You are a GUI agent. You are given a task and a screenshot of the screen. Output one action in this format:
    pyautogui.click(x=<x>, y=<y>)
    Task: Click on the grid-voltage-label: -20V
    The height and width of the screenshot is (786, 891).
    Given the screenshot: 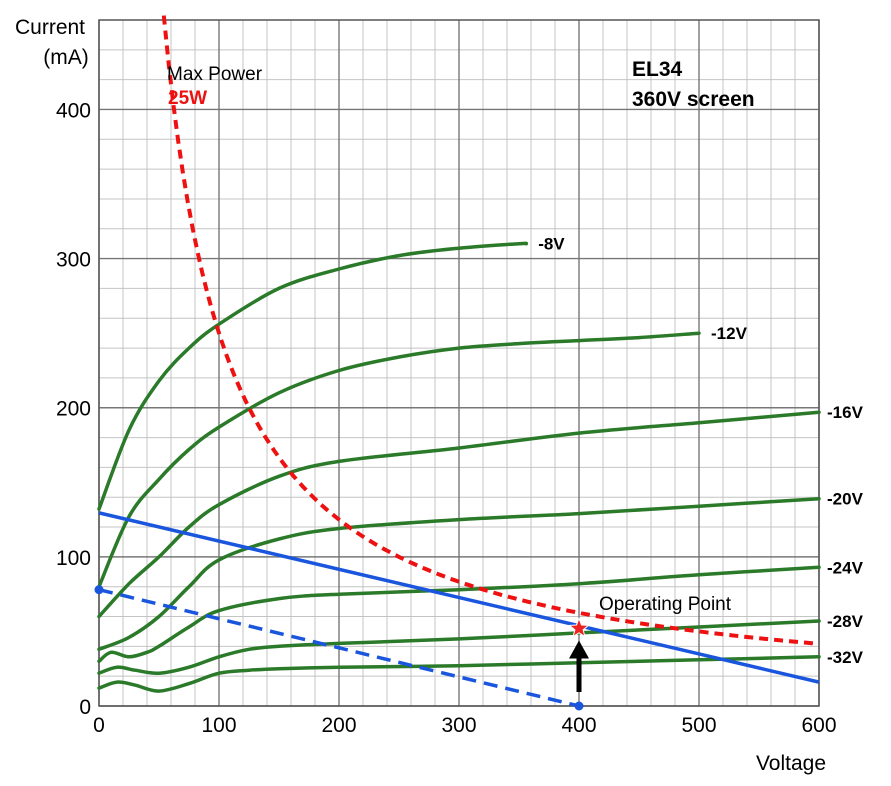 What is the action you would take?
    pyautogui.click(x=845, y=499)
    